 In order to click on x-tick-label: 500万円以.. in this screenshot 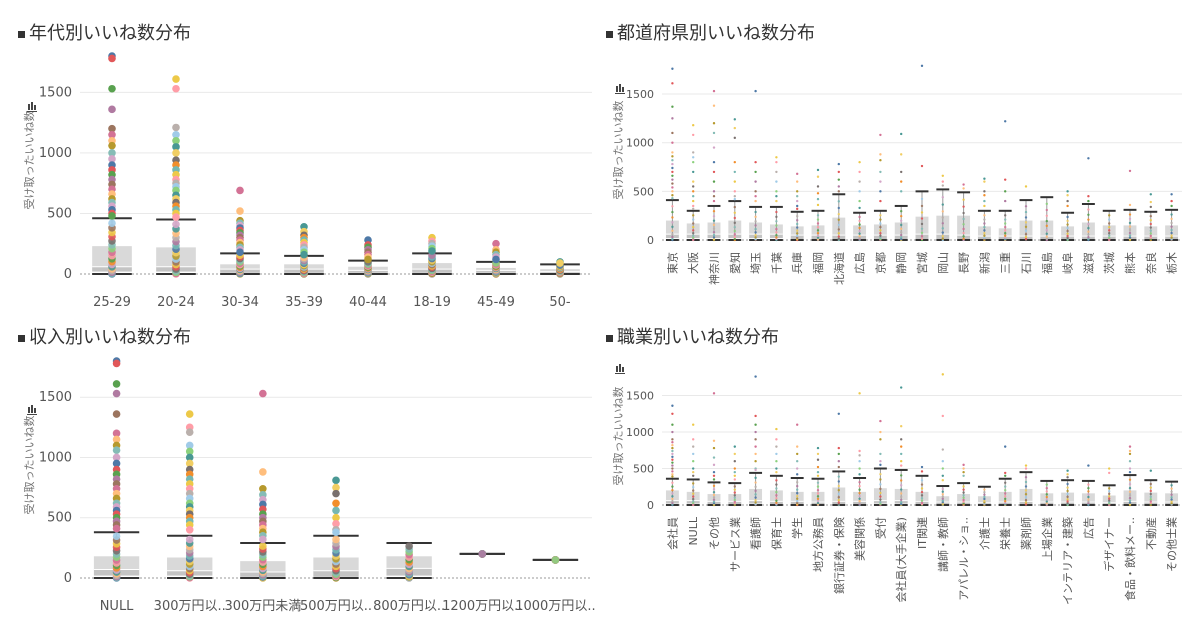, I will do `click(336, 606)`.